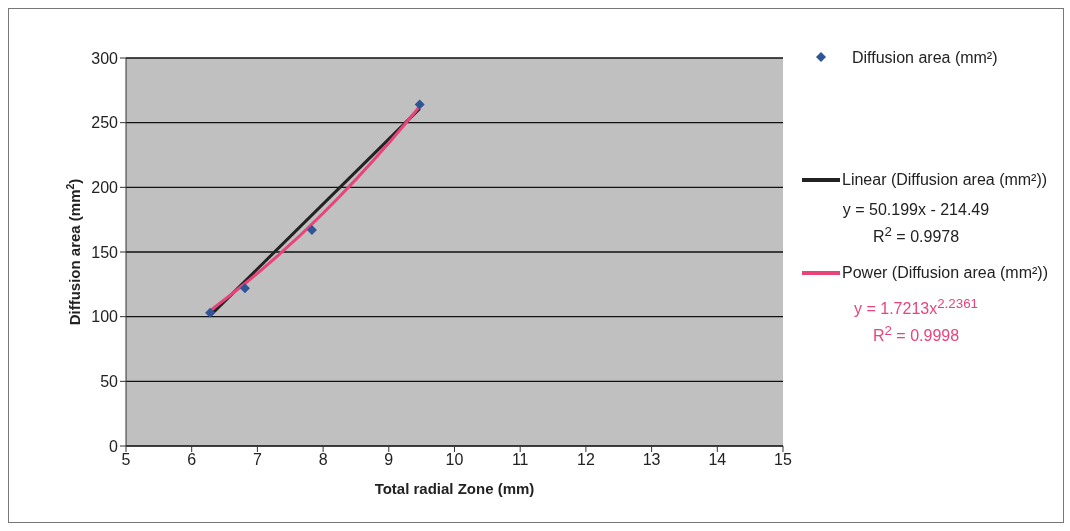 This screenshot has width=1070, height=531. I want to click on x-tick-label: 9, so click(389, 460).